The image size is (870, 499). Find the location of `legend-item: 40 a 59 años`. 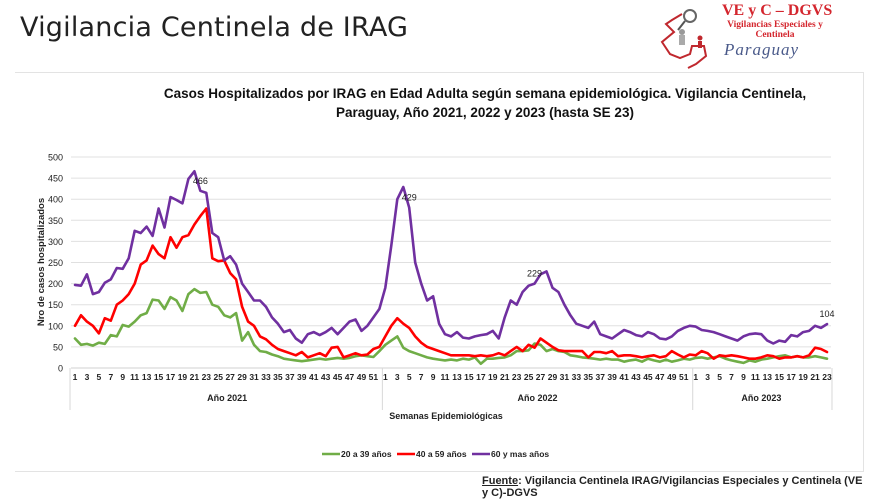

legend-item: 40 a 59 años is located at coordinates (432, 454).